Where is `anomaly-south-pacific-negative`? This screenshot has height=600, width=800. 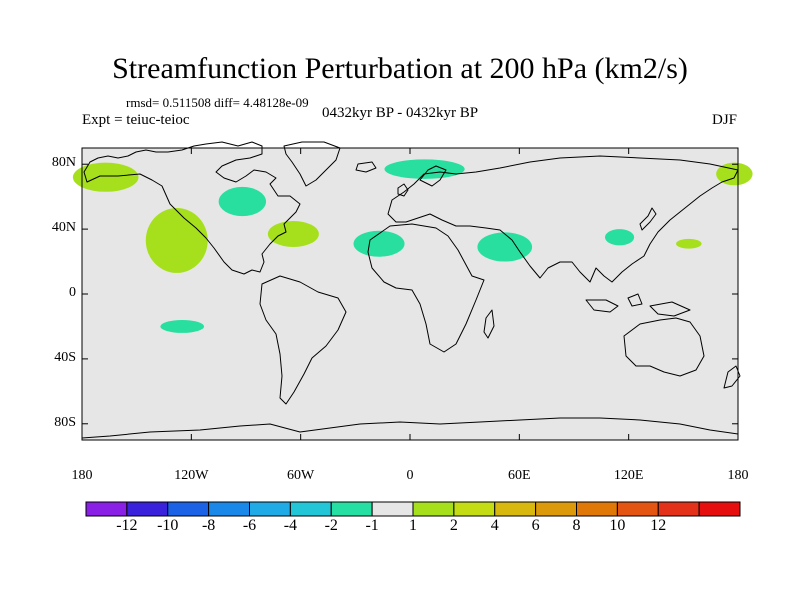
anomaly-south-pacific-negative is located at coordinates (182, 326).